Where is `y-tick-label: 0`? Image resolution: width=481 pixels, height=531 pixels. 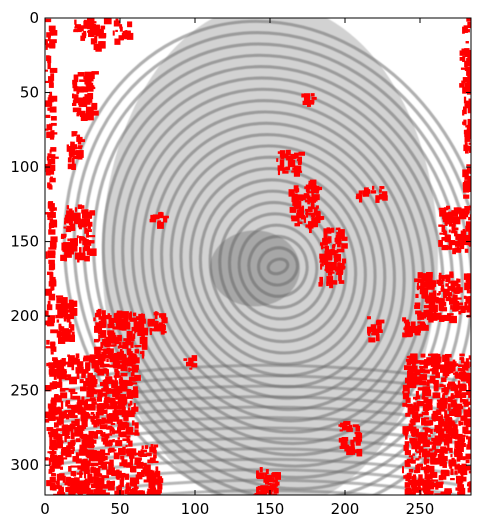 y-tick-label: 0 is located at coordinates (34, 18).